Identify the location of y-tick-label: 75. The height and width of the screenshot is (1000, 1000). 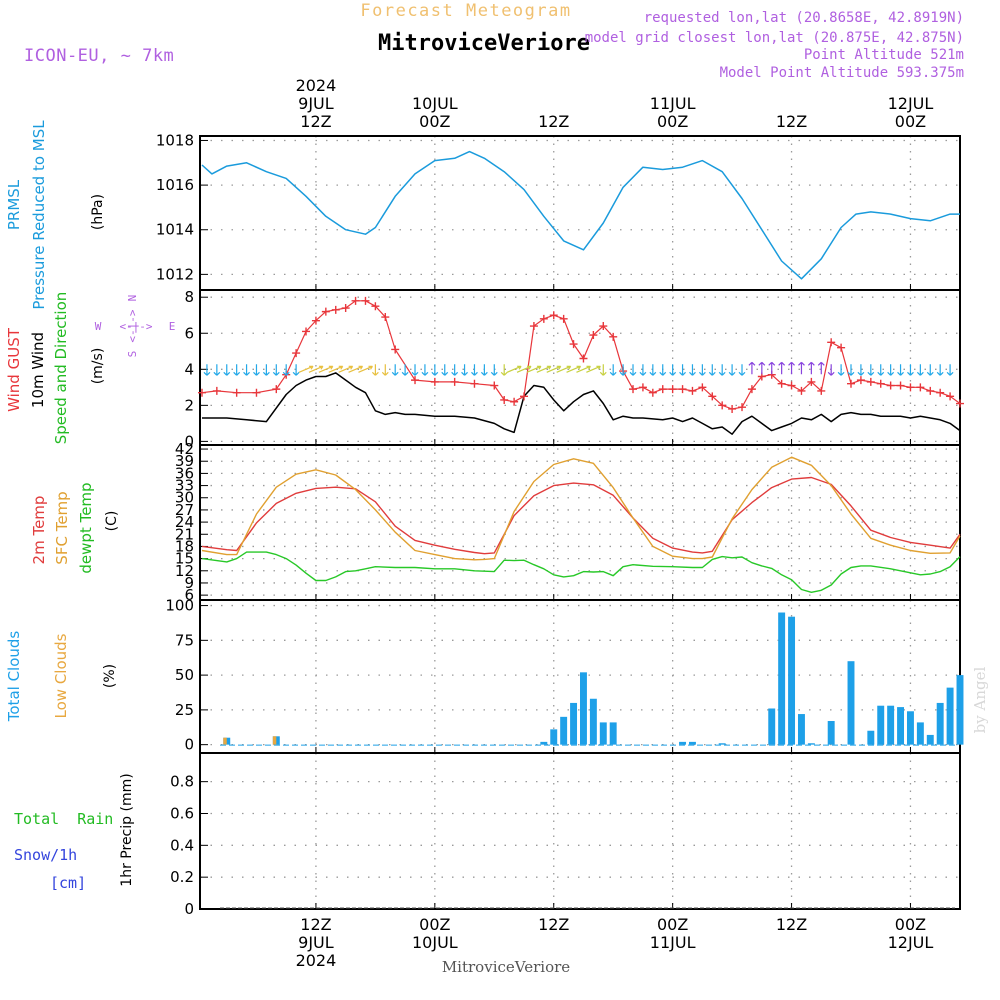
(184, 640).